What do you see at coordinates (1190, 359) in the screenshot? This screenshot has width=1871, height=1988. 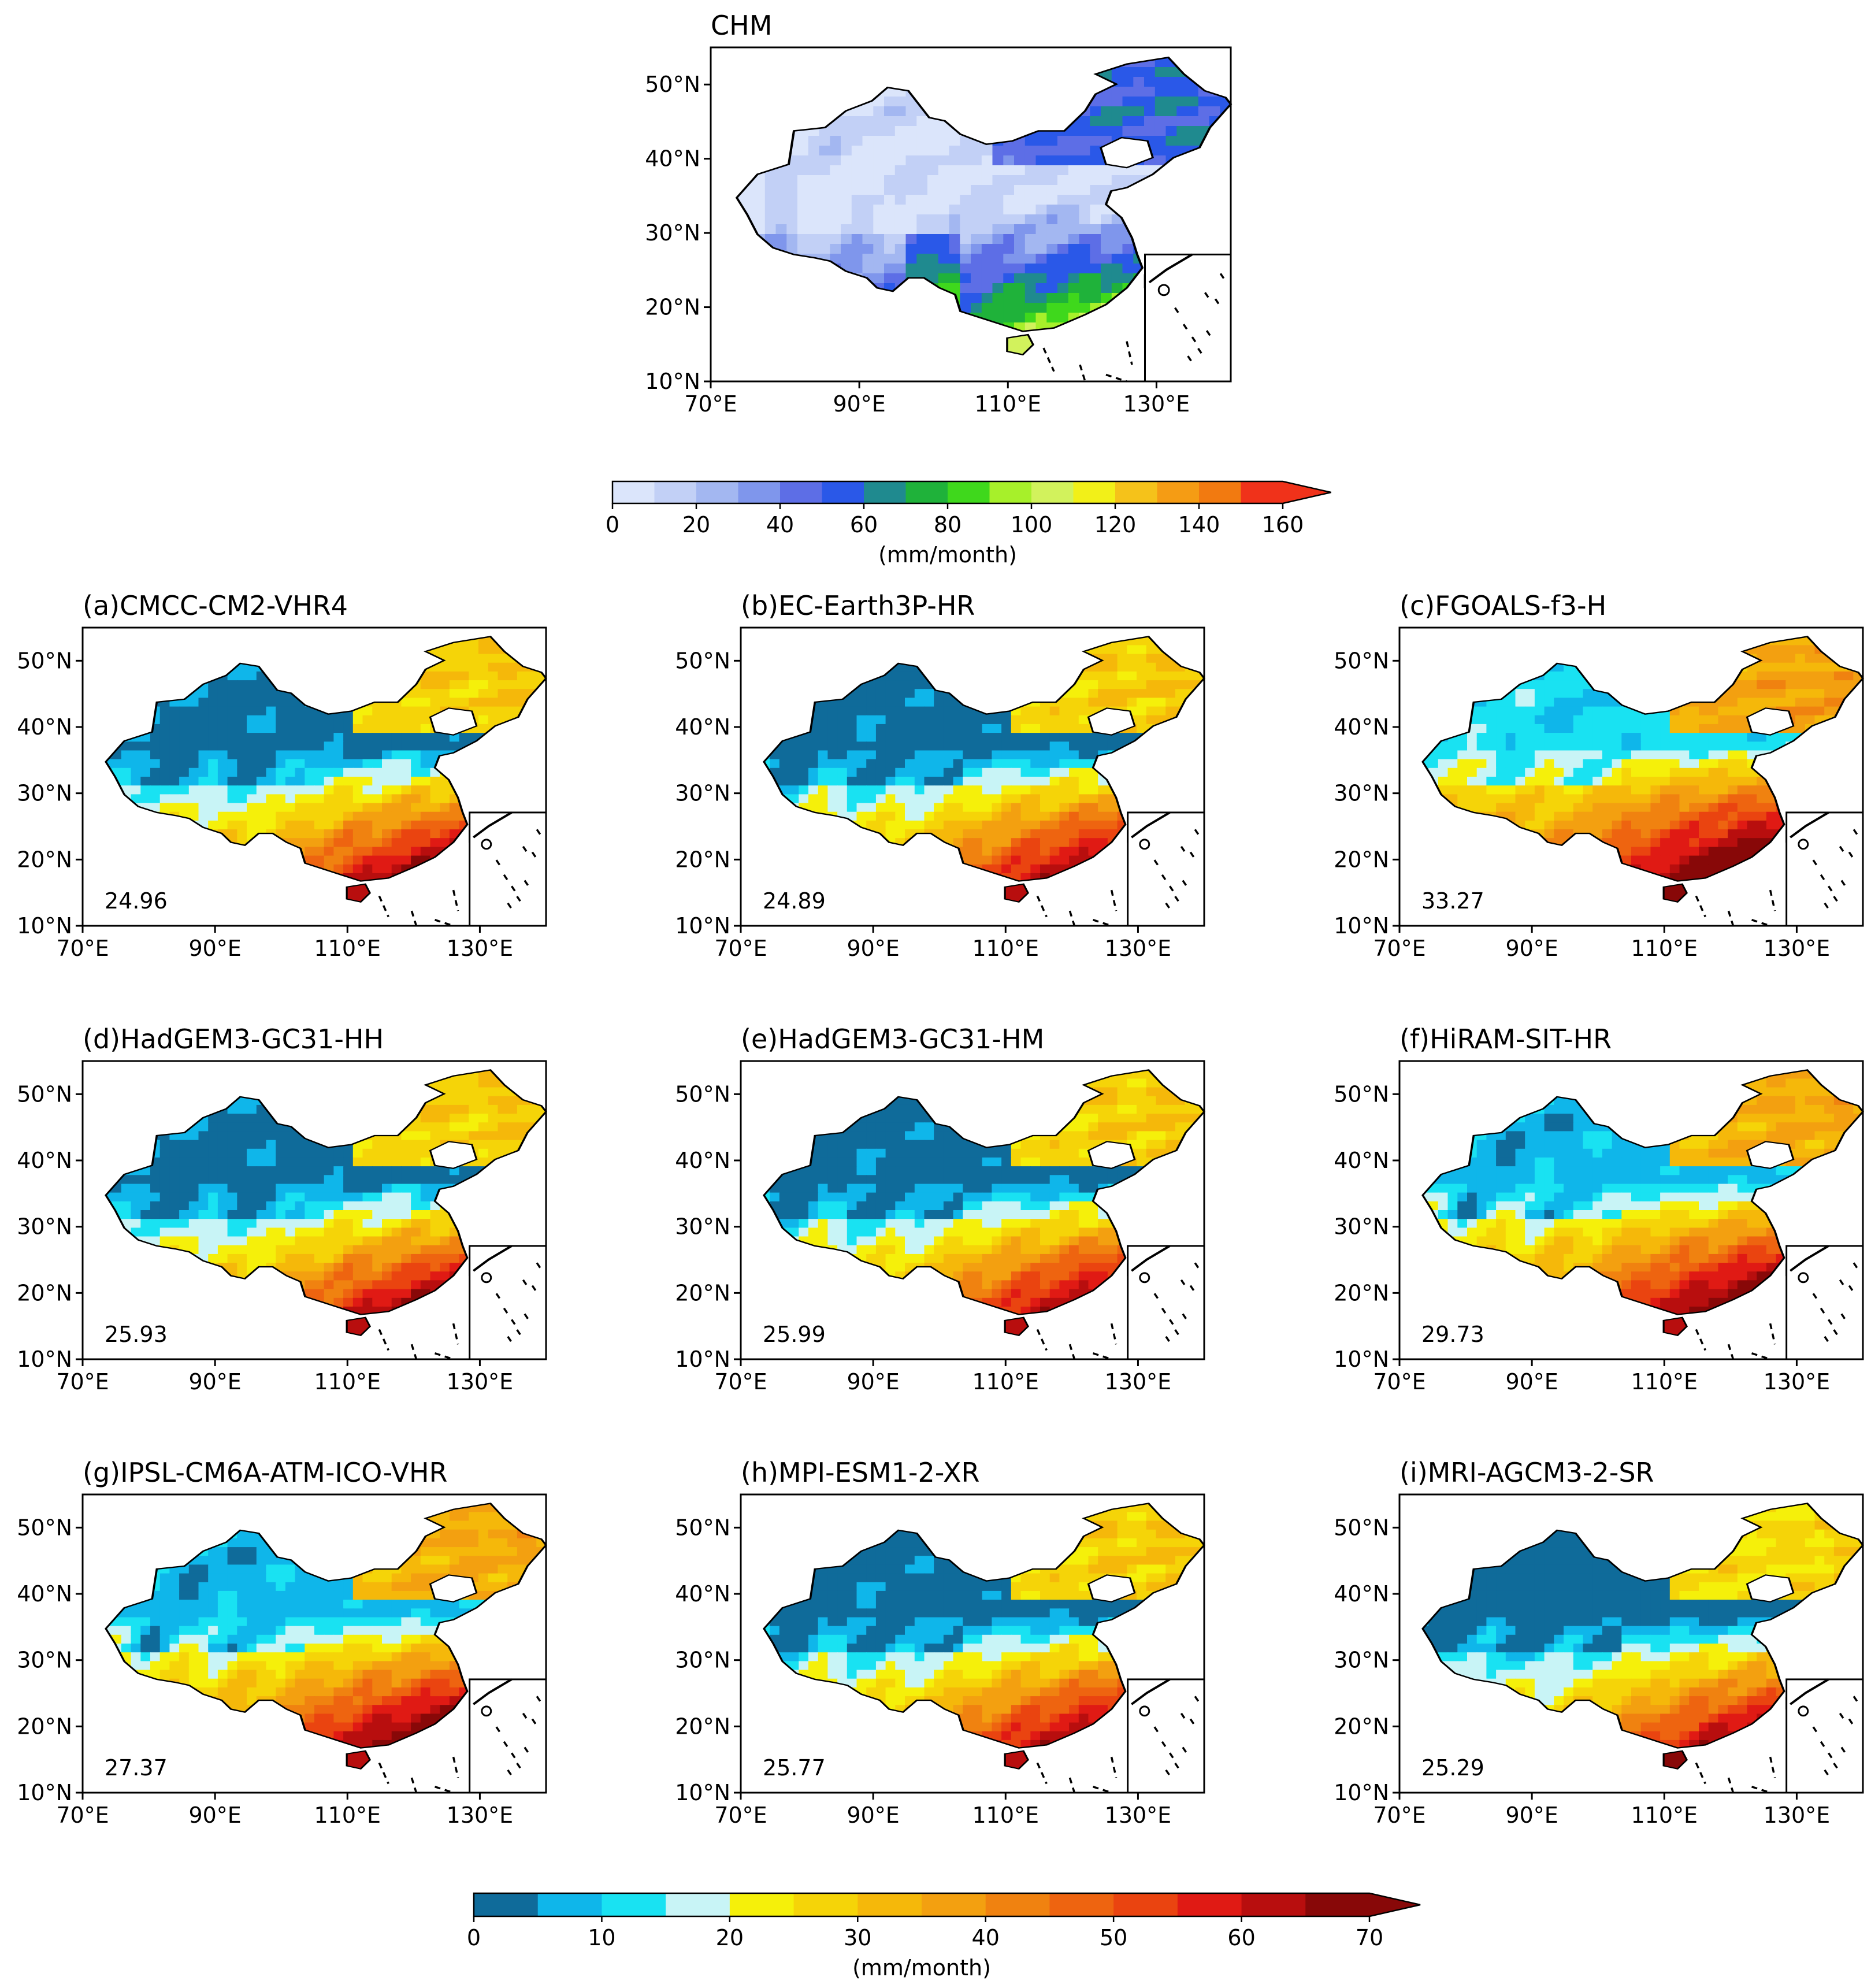 I see `chm-inset-dash` at bounding box center [1190, 359].